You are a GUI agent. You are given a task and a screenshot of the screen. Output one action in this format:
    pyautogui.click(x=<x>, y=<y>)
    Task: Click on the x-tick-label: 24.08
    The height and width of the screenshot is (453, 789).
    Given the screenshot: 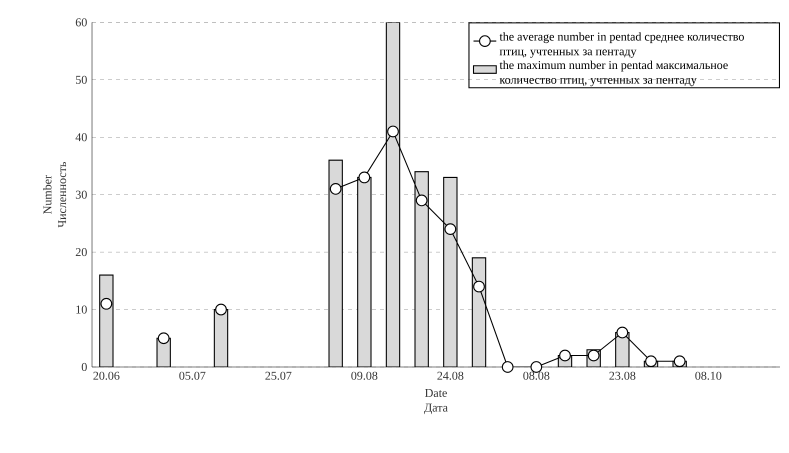 What is the action you would take?
    pyautogui.click(x=450, y=376)
    